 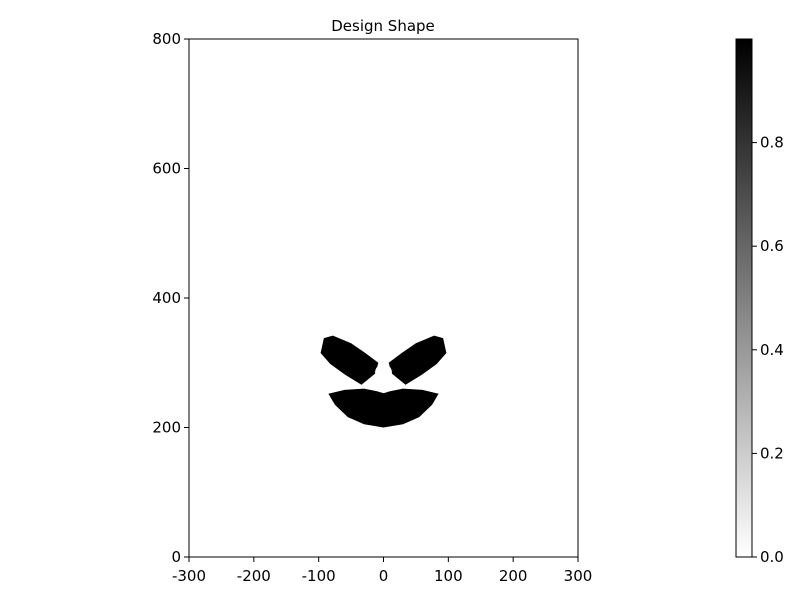 I want to click on x-tick-label: -100, so click(x=319, y=576).